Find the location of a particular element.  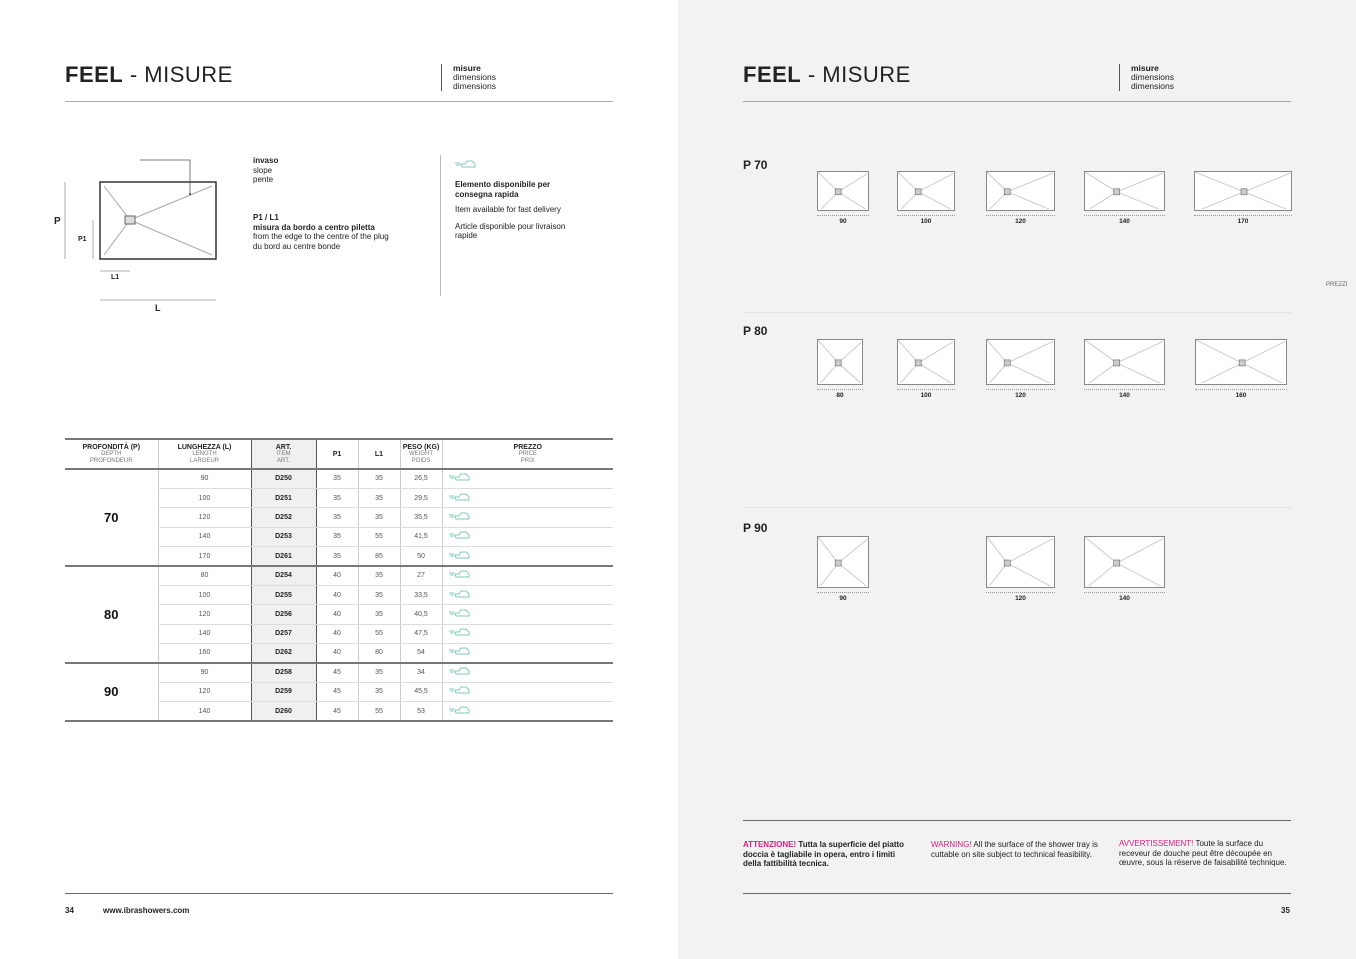

website-link: www.ibrashowers.com is located at coordinates (146, 910).